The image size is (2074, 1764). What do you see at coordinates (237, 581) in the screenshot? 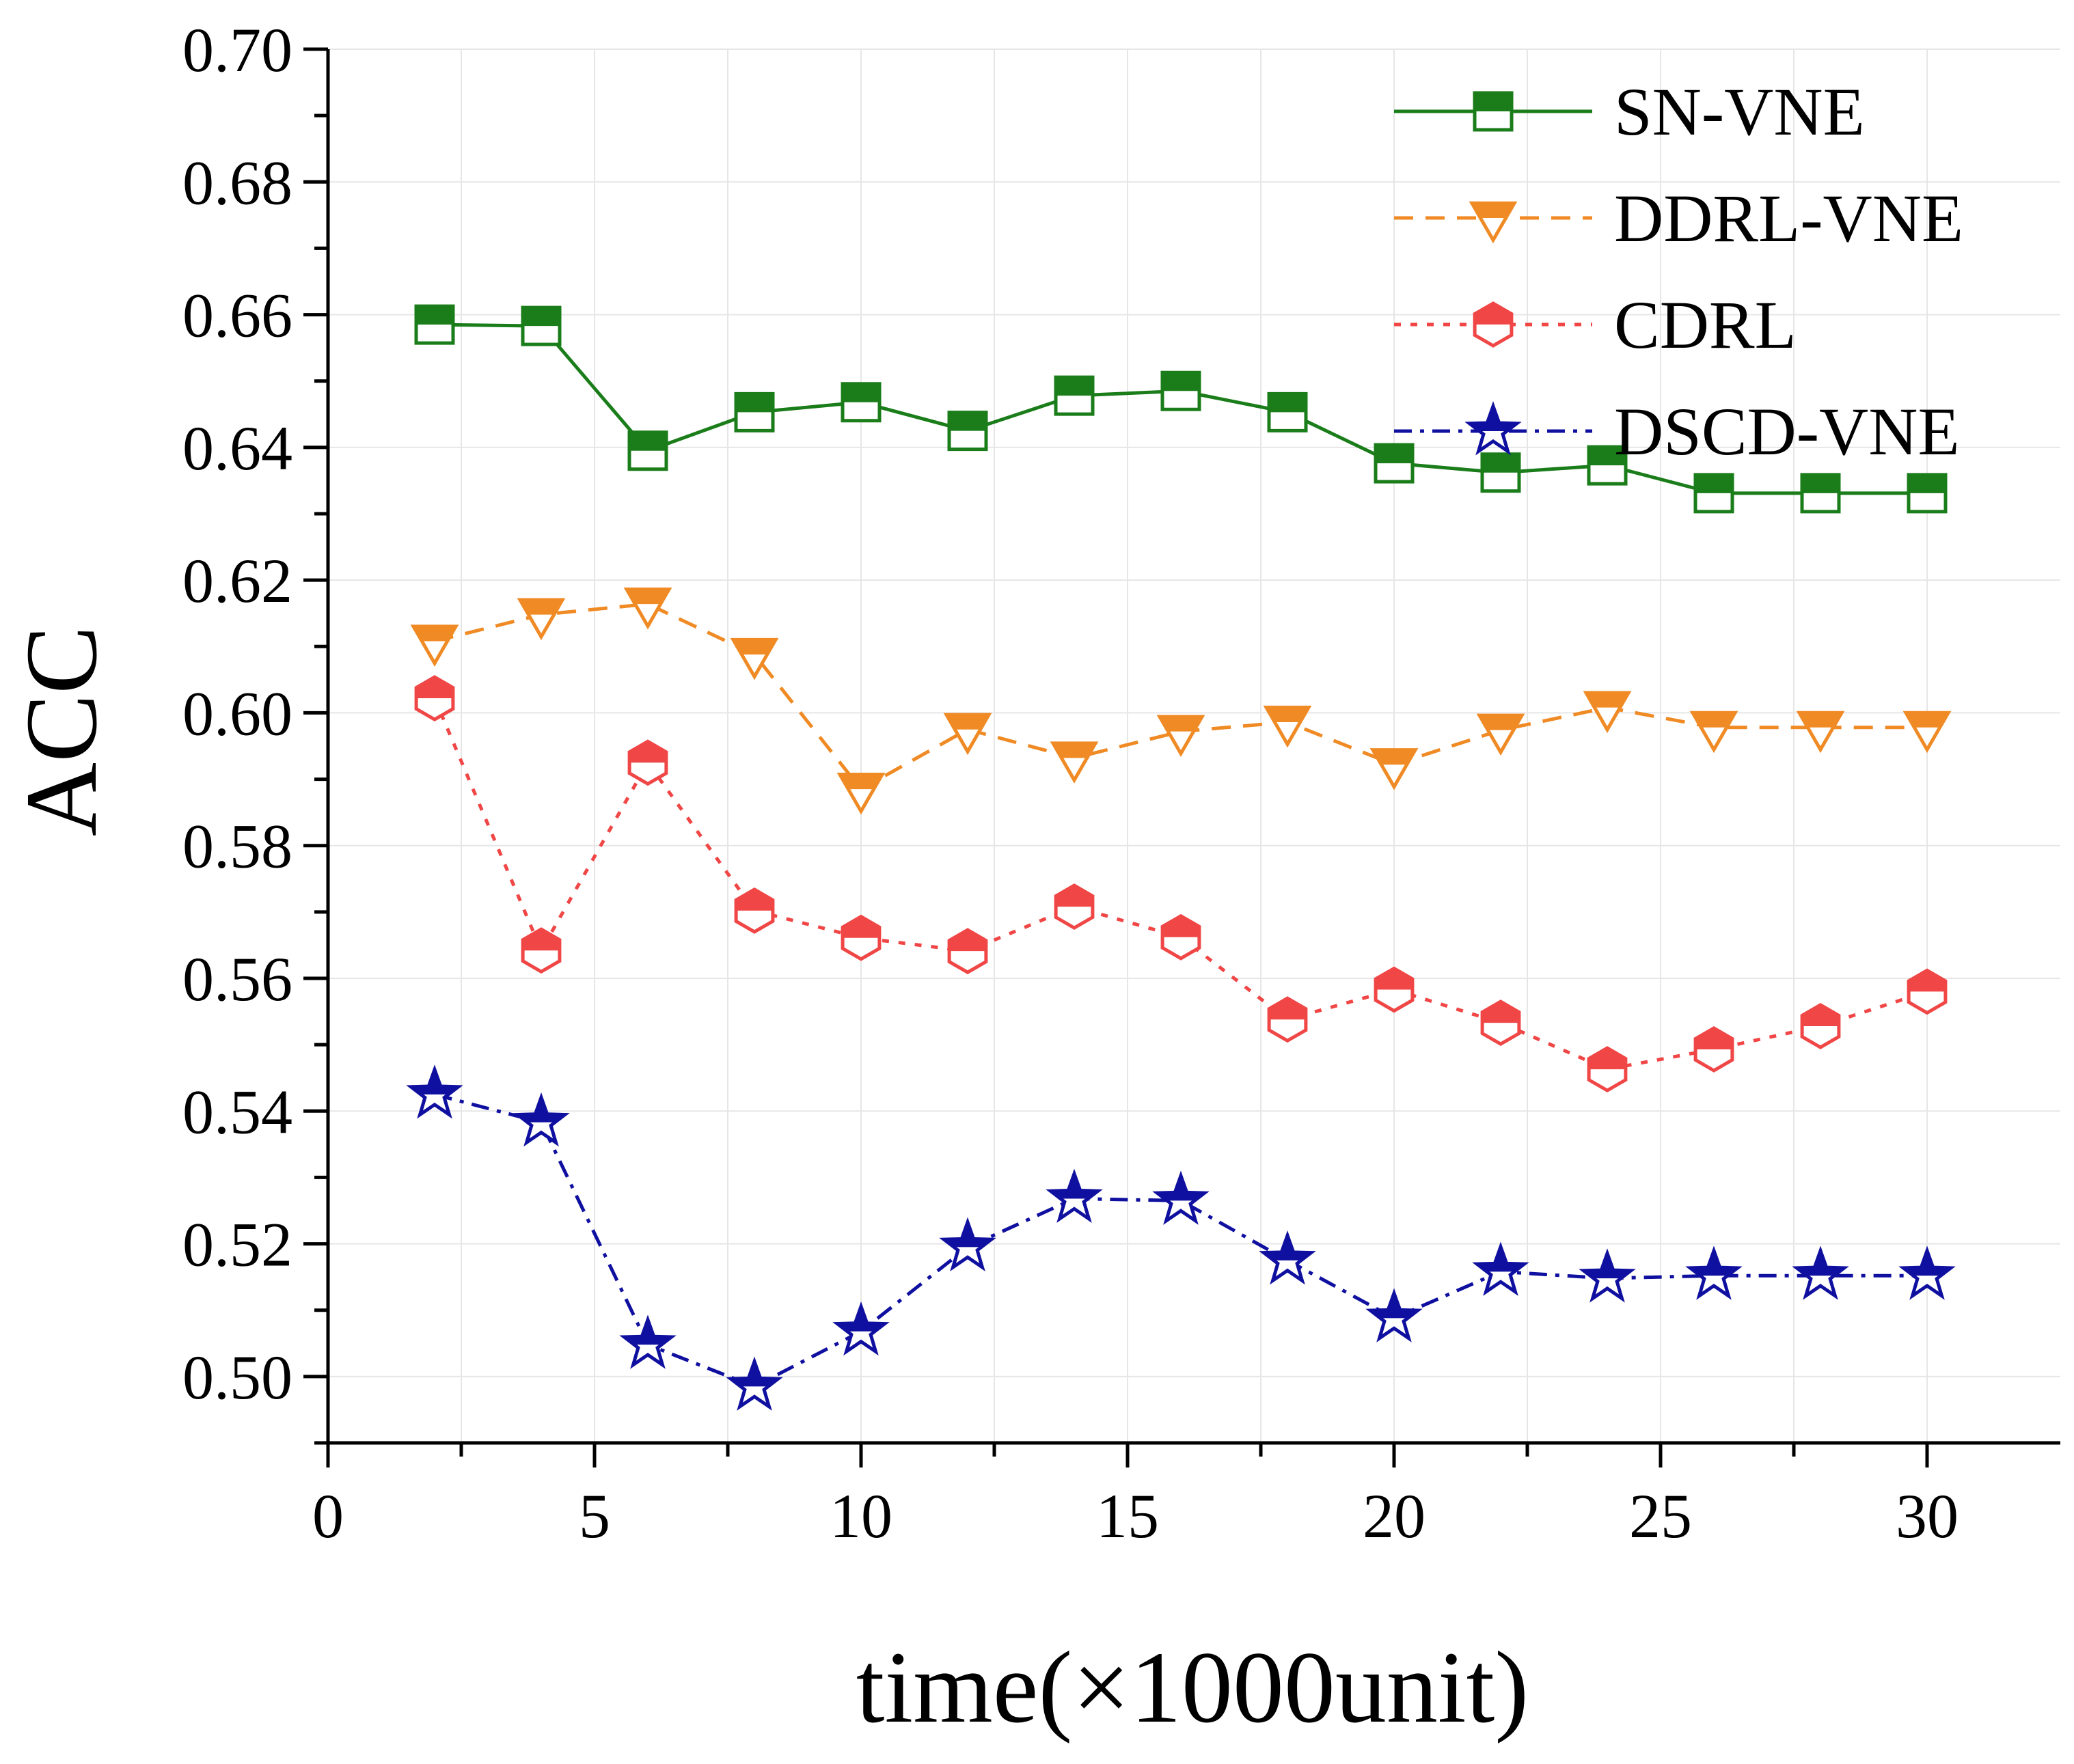
I see `y-tick-label: 0.62` at bounding box center [237, 581].